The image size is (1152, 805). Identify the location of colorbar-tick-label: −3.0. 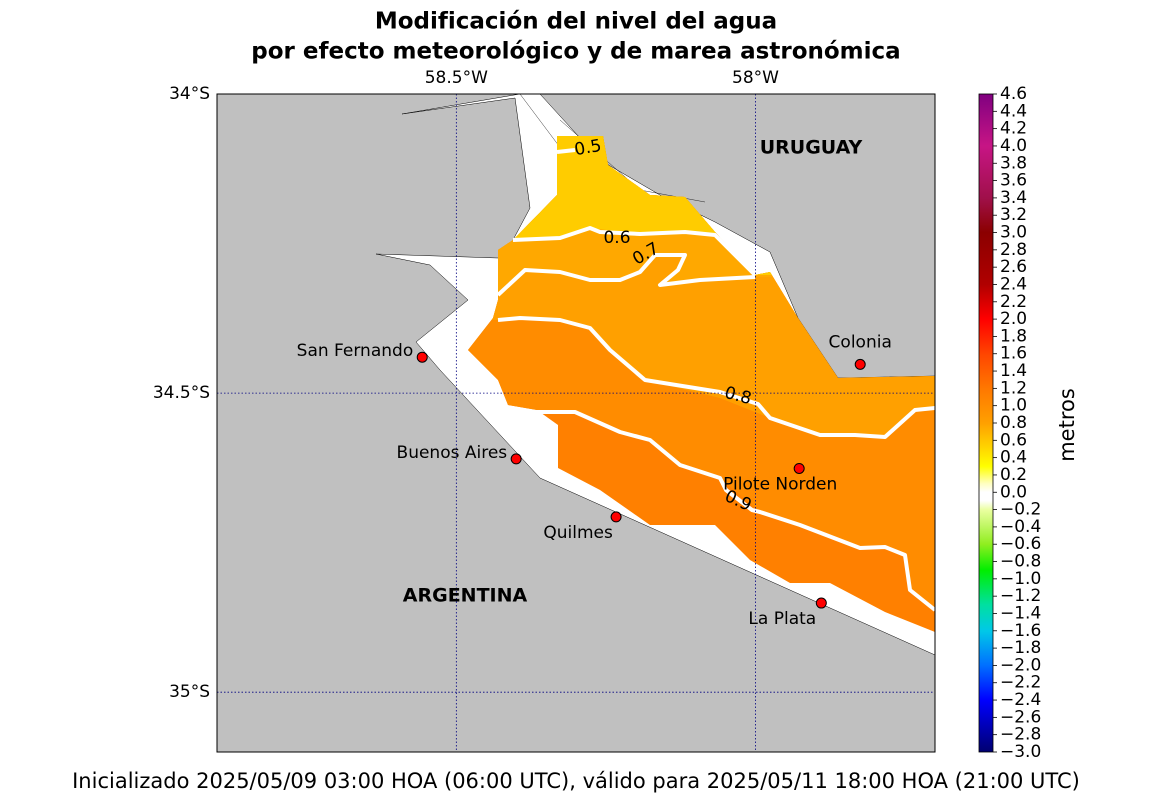
(1020, 752).